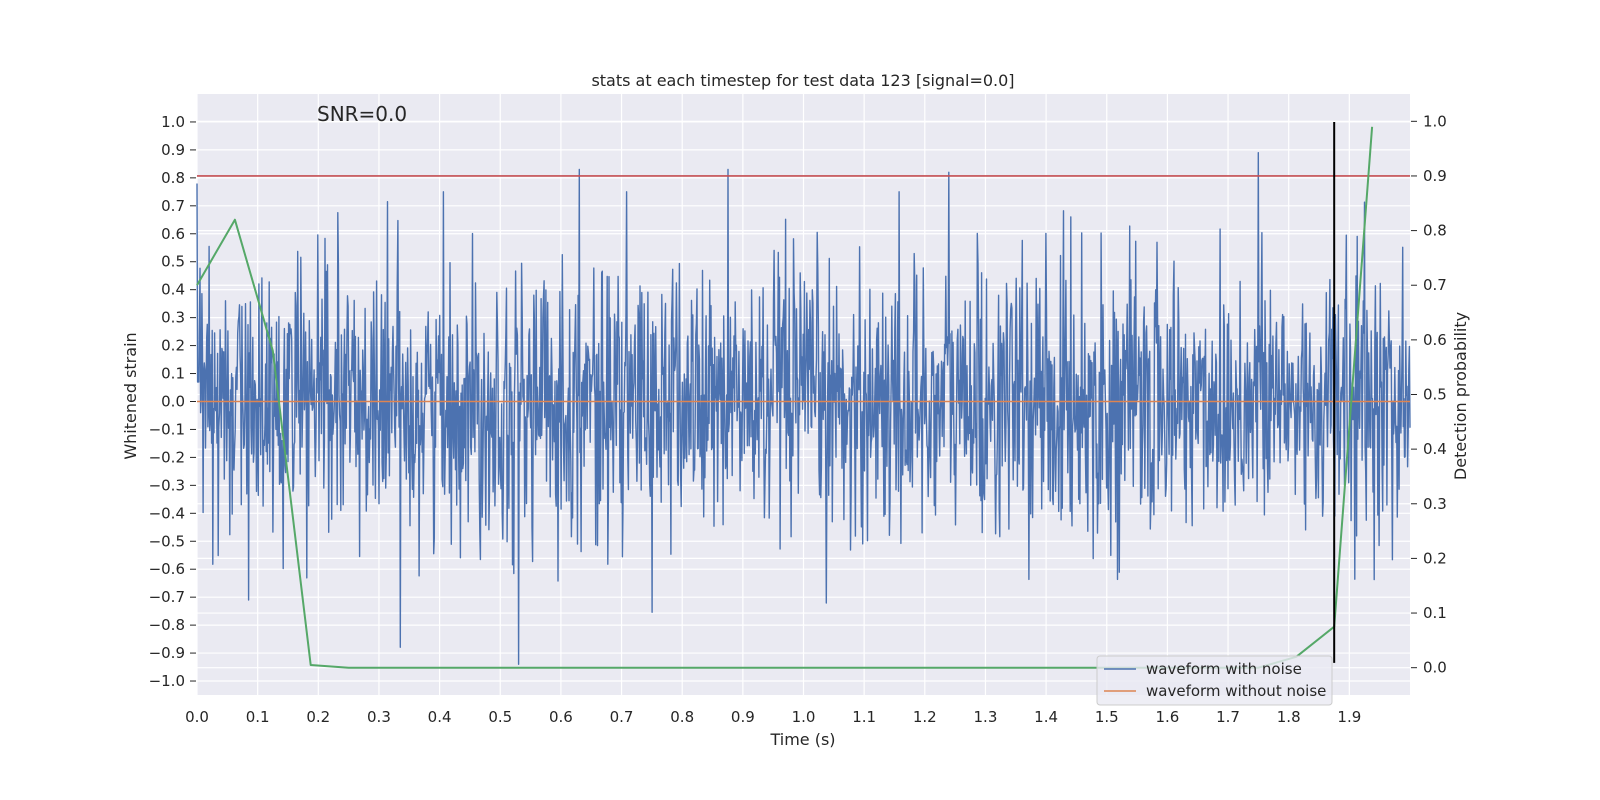 The width and height of the screenshot is (1600, 800). Describe the element at coordinates (173, 290) in the screenshot. I see `y-tick-label: 0.4` at that location.